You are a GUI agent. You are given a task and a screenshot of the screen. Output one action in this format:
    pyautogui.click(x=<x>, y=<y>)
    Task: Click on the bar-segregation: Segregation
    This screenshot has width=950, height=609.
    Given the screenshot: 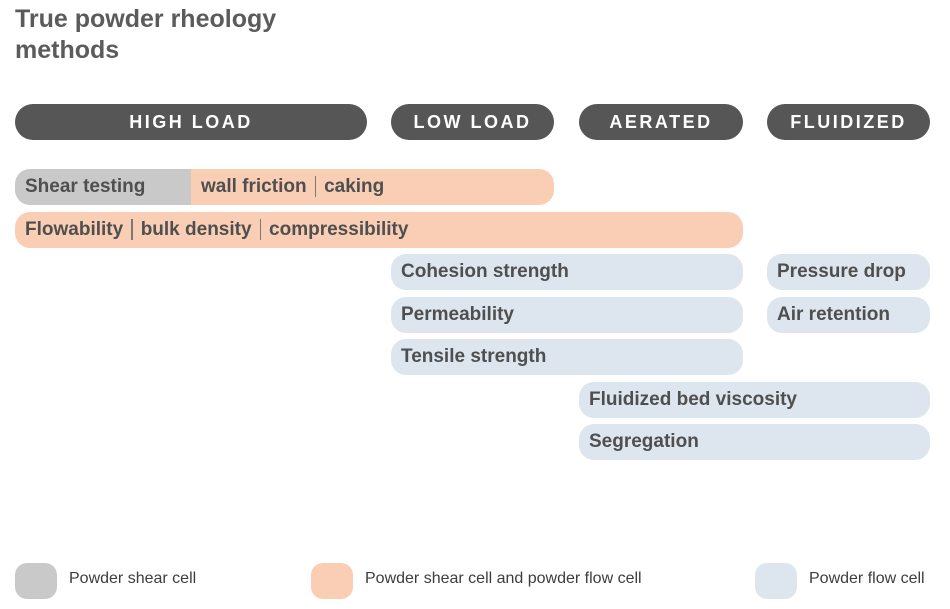 What is the action you would take?
    pyautogui.click(x=754, y=442)
    